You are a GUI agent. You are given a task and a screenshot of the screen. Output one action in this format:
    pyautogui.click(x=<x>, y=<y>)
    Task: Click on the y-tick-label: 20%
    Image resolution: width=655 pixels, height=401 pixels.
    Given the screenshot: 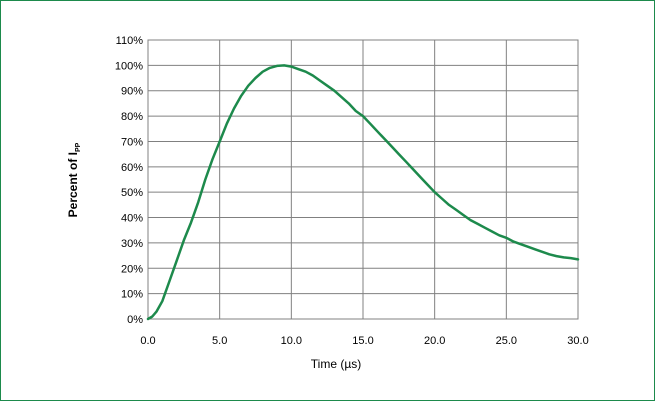 What is the action you would take?
    pyautogui.click(x=132, y=269)
    